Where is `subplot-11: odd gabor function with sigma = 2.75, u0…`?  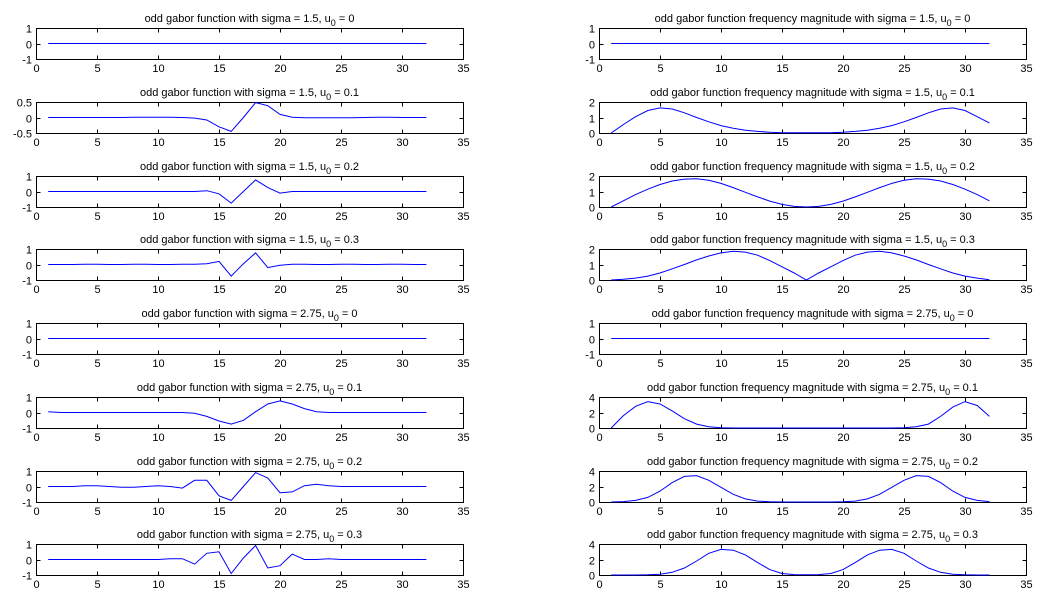 subplot-11: odd gabor function with sigma = 2.75, u0… is located at coordinates (245, 413).